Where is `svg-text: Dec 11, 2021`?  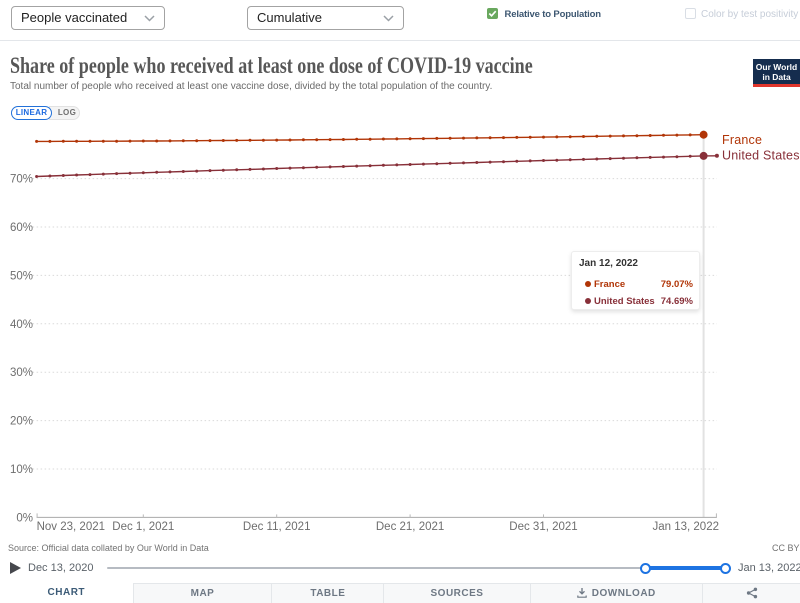
svg-text: Dec 11, 2021 is located at coordinates (277, 527).